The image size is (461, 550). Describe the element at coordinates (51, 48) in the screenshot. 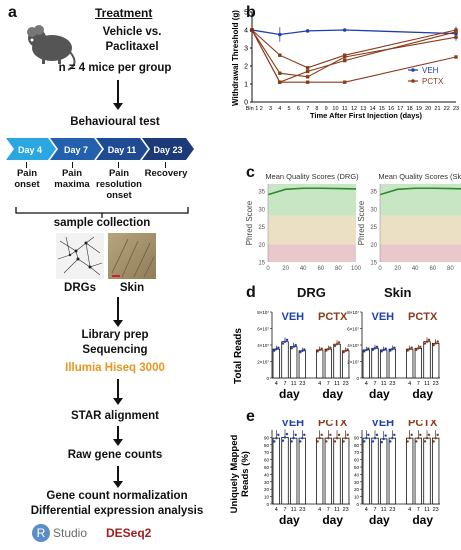

I see `mouse-icon` at that location.